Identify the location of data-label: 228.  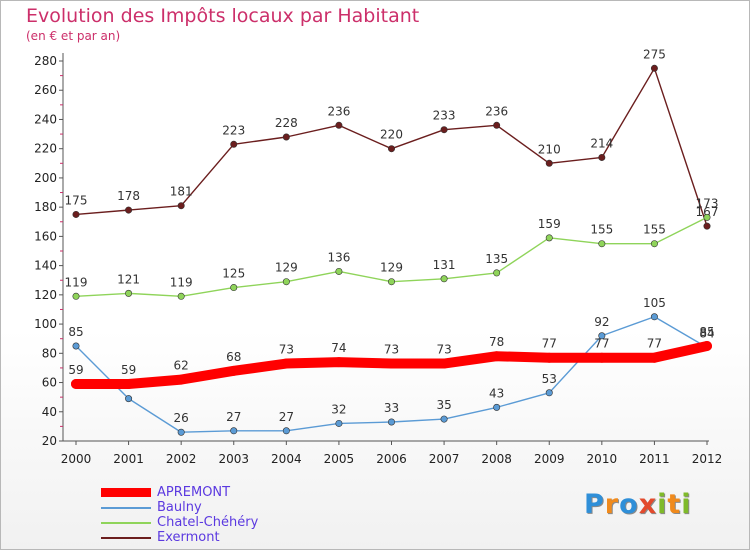
(286, 123).